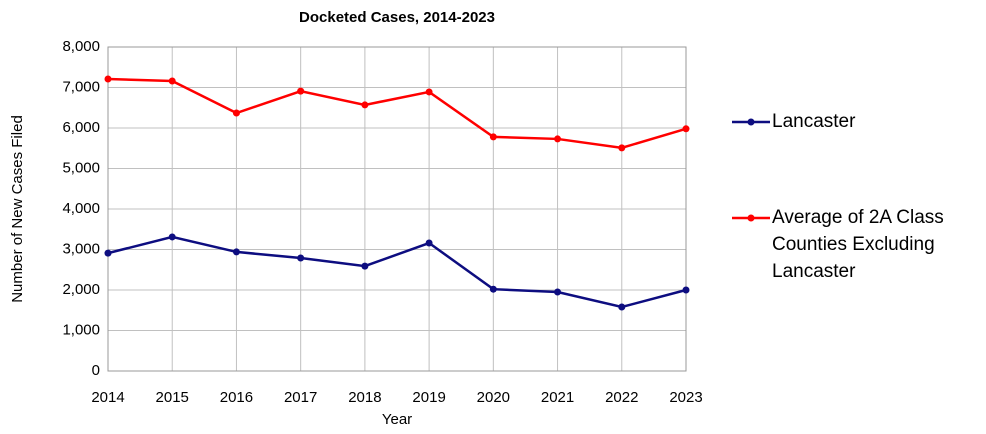 The image size is (986, 434). What do you see at coordinates (17, 209) in the screenshot?
I see `y-axis-label: Number of New Cases Filed` at bounding box center [17, 209].